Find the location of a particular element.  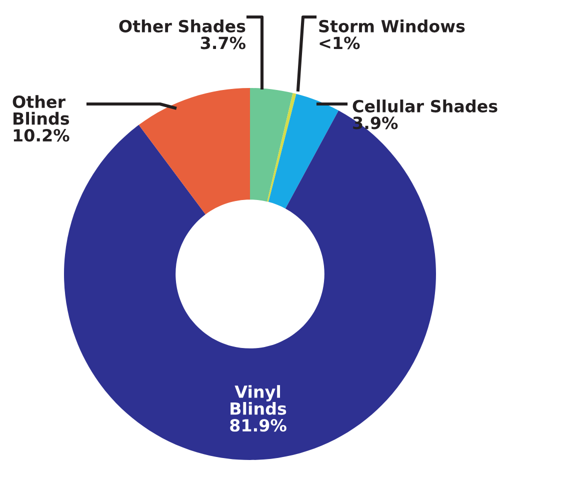

slice-label: Vinyl Blinds is located at coordinates (258, 400).